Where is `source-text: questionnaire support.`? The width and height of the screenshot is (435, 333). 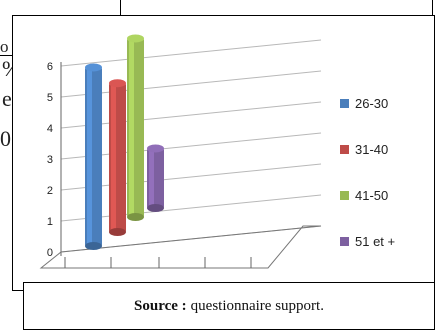 source-text: questionnaire support. is located at coordinates (257, 305).